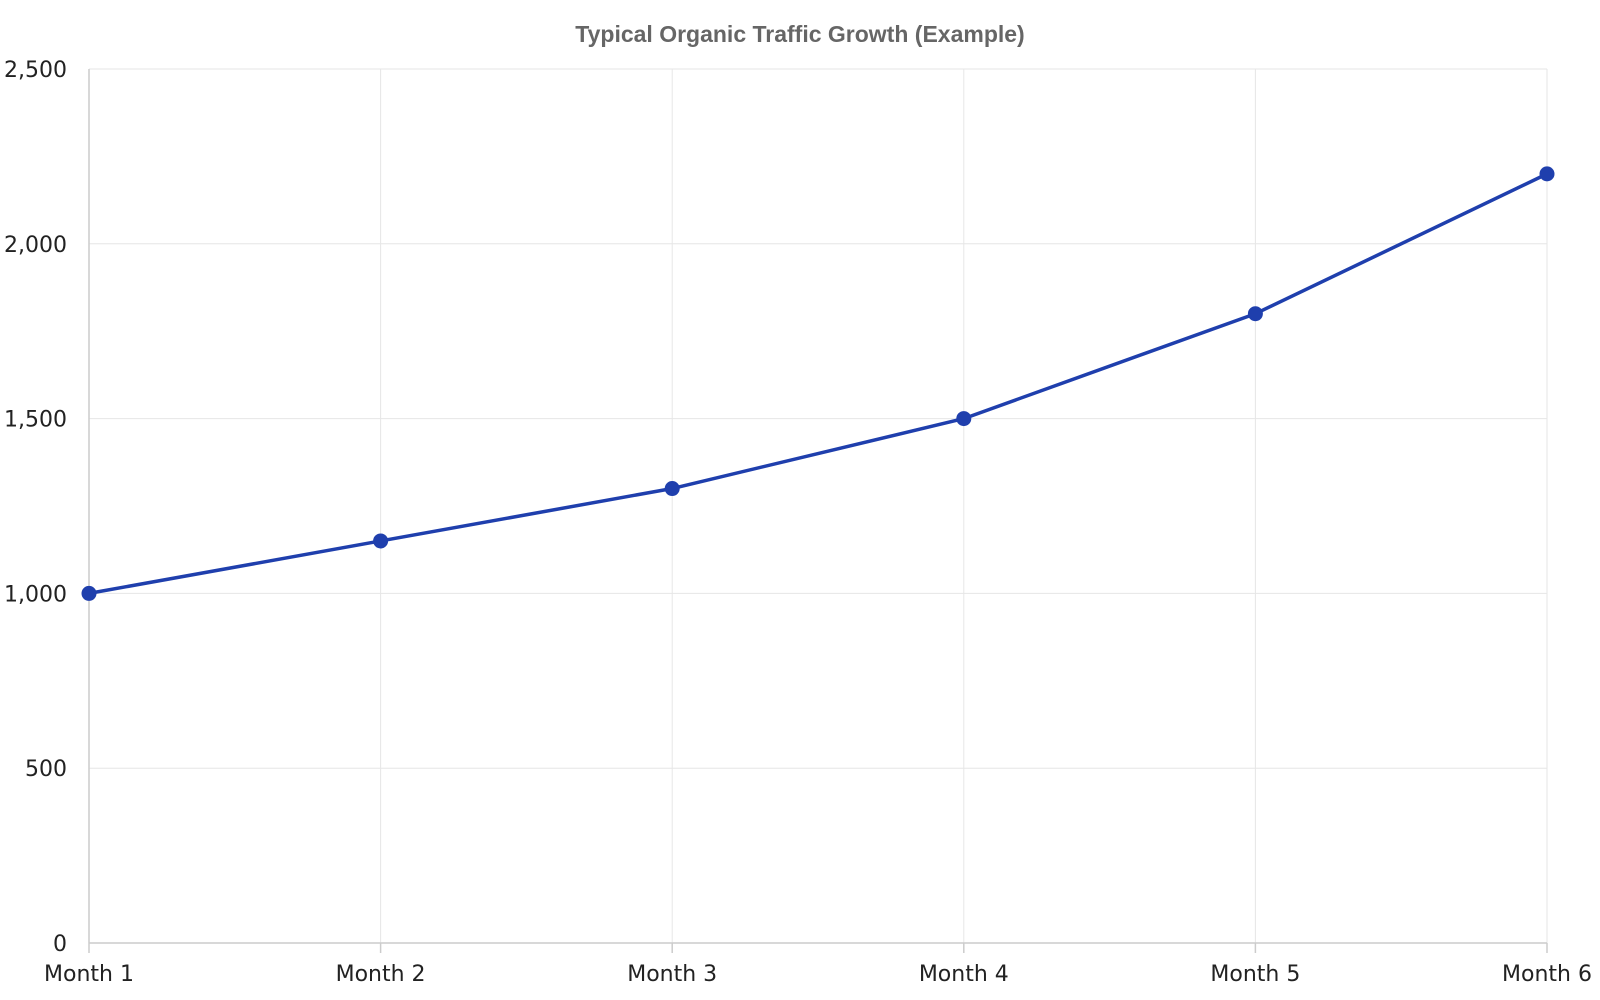 This screenshot has height=1000, width=1600. I want to click on chart-title: Typical Organic Traffic Growth (Example), so click(799, 34).